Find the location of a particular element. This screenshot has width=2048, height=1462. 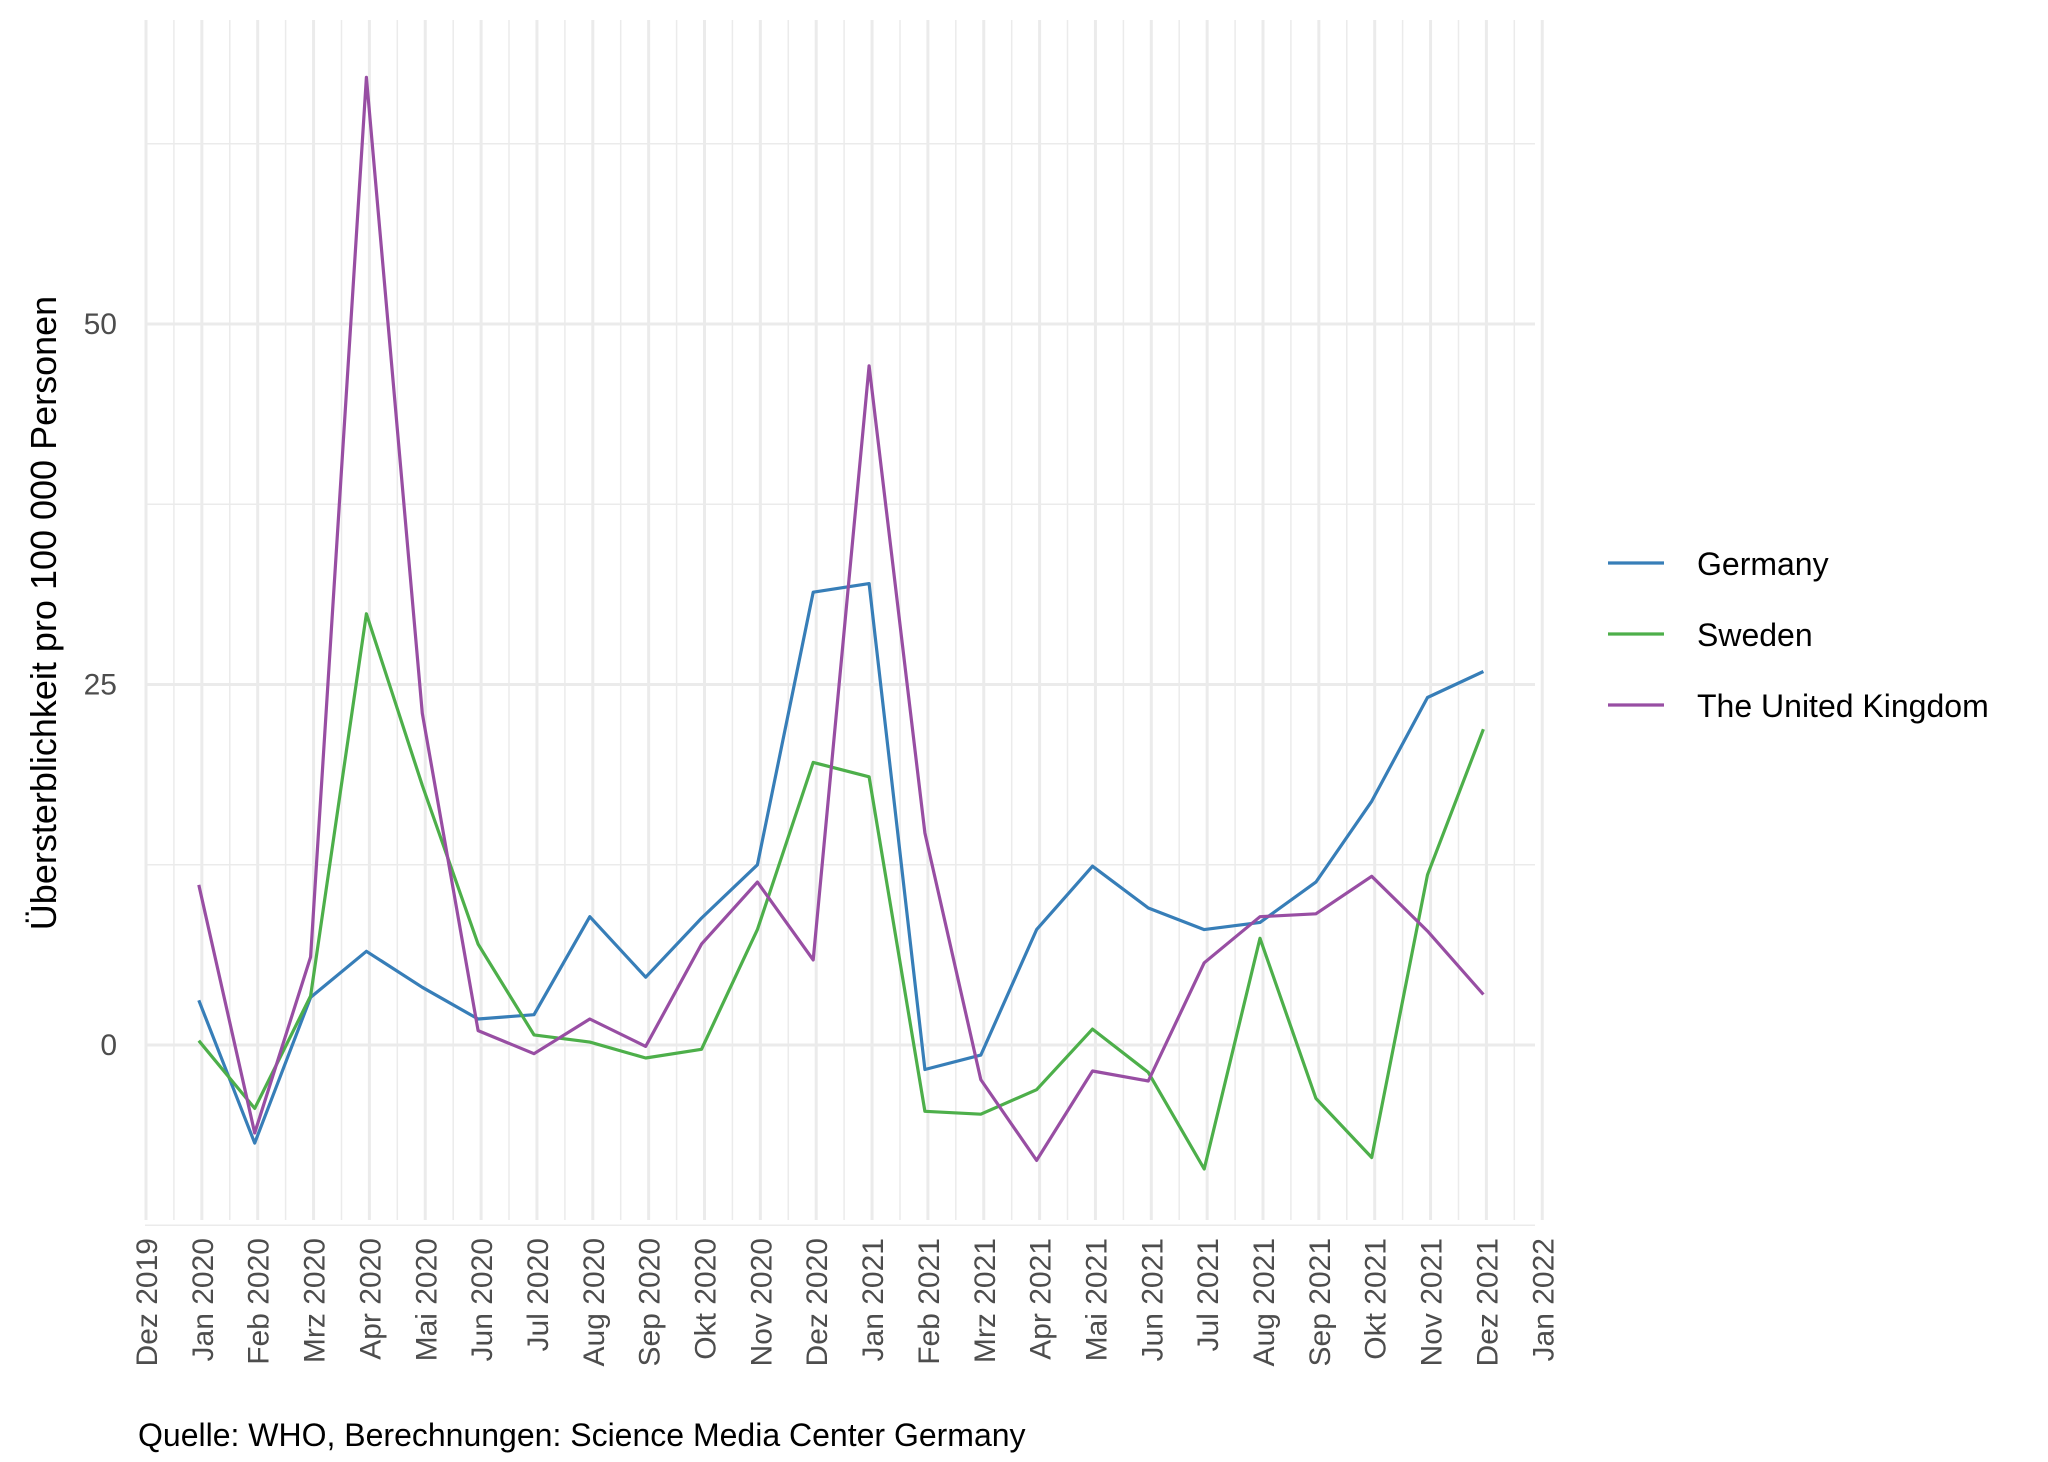

x-tick-label: Feb 2020 is located at coordinates (259, 1301).